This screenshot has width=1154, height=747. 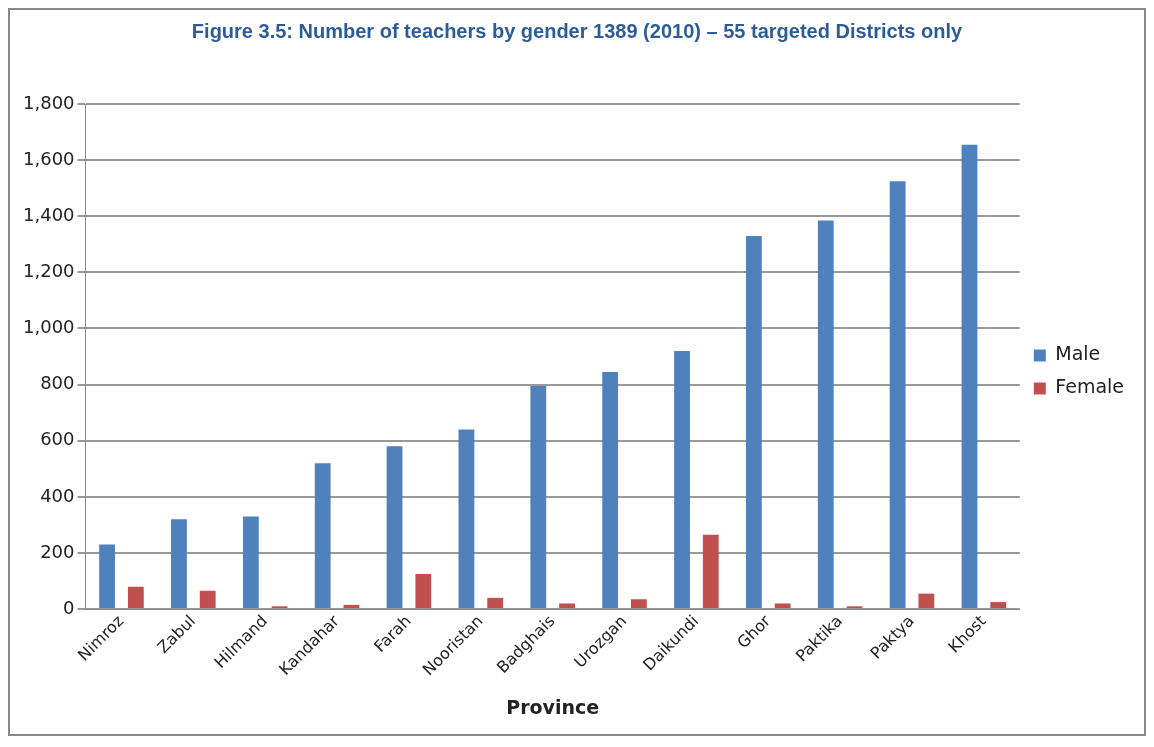 What do you see at coordinates (49, 214) in the screenshot?
I see `y-tick-label: 1,400` at bounding box center [49, 214].